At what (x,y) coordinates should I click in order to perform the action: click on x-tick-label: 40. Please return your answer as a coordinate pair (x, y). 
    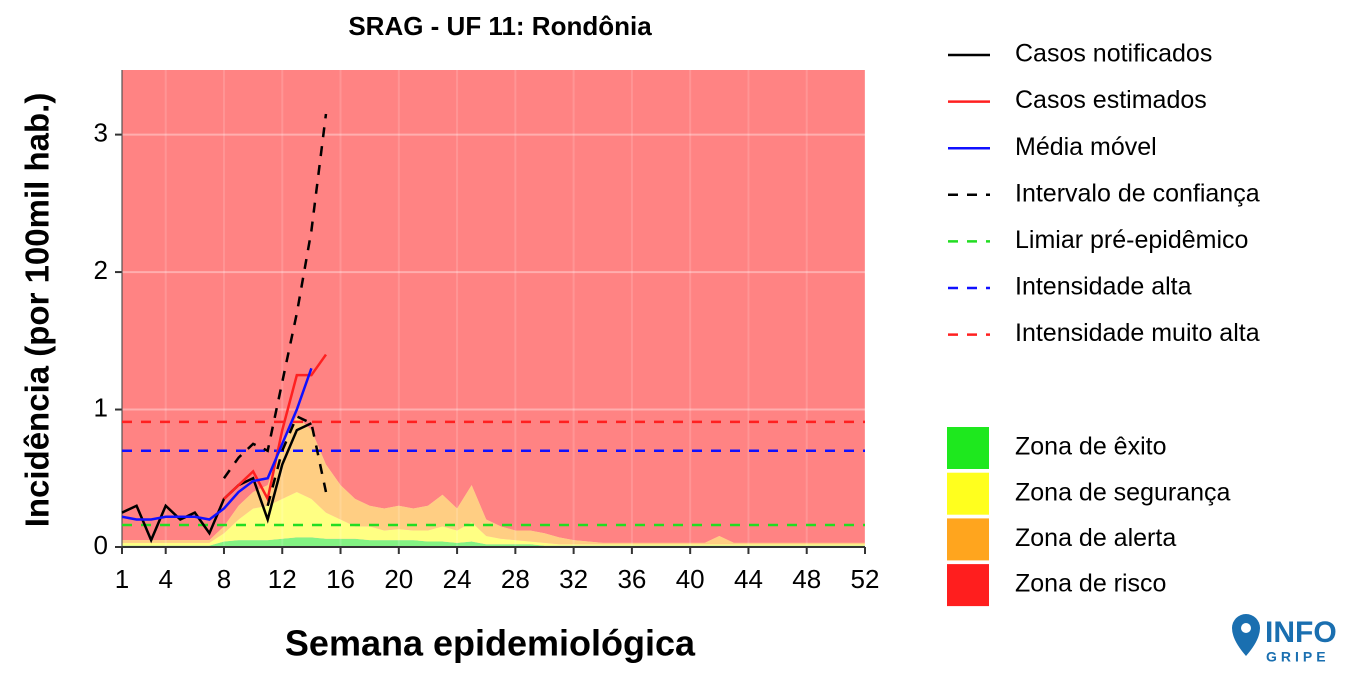
    Looking at the image, I should click on (690, 579).